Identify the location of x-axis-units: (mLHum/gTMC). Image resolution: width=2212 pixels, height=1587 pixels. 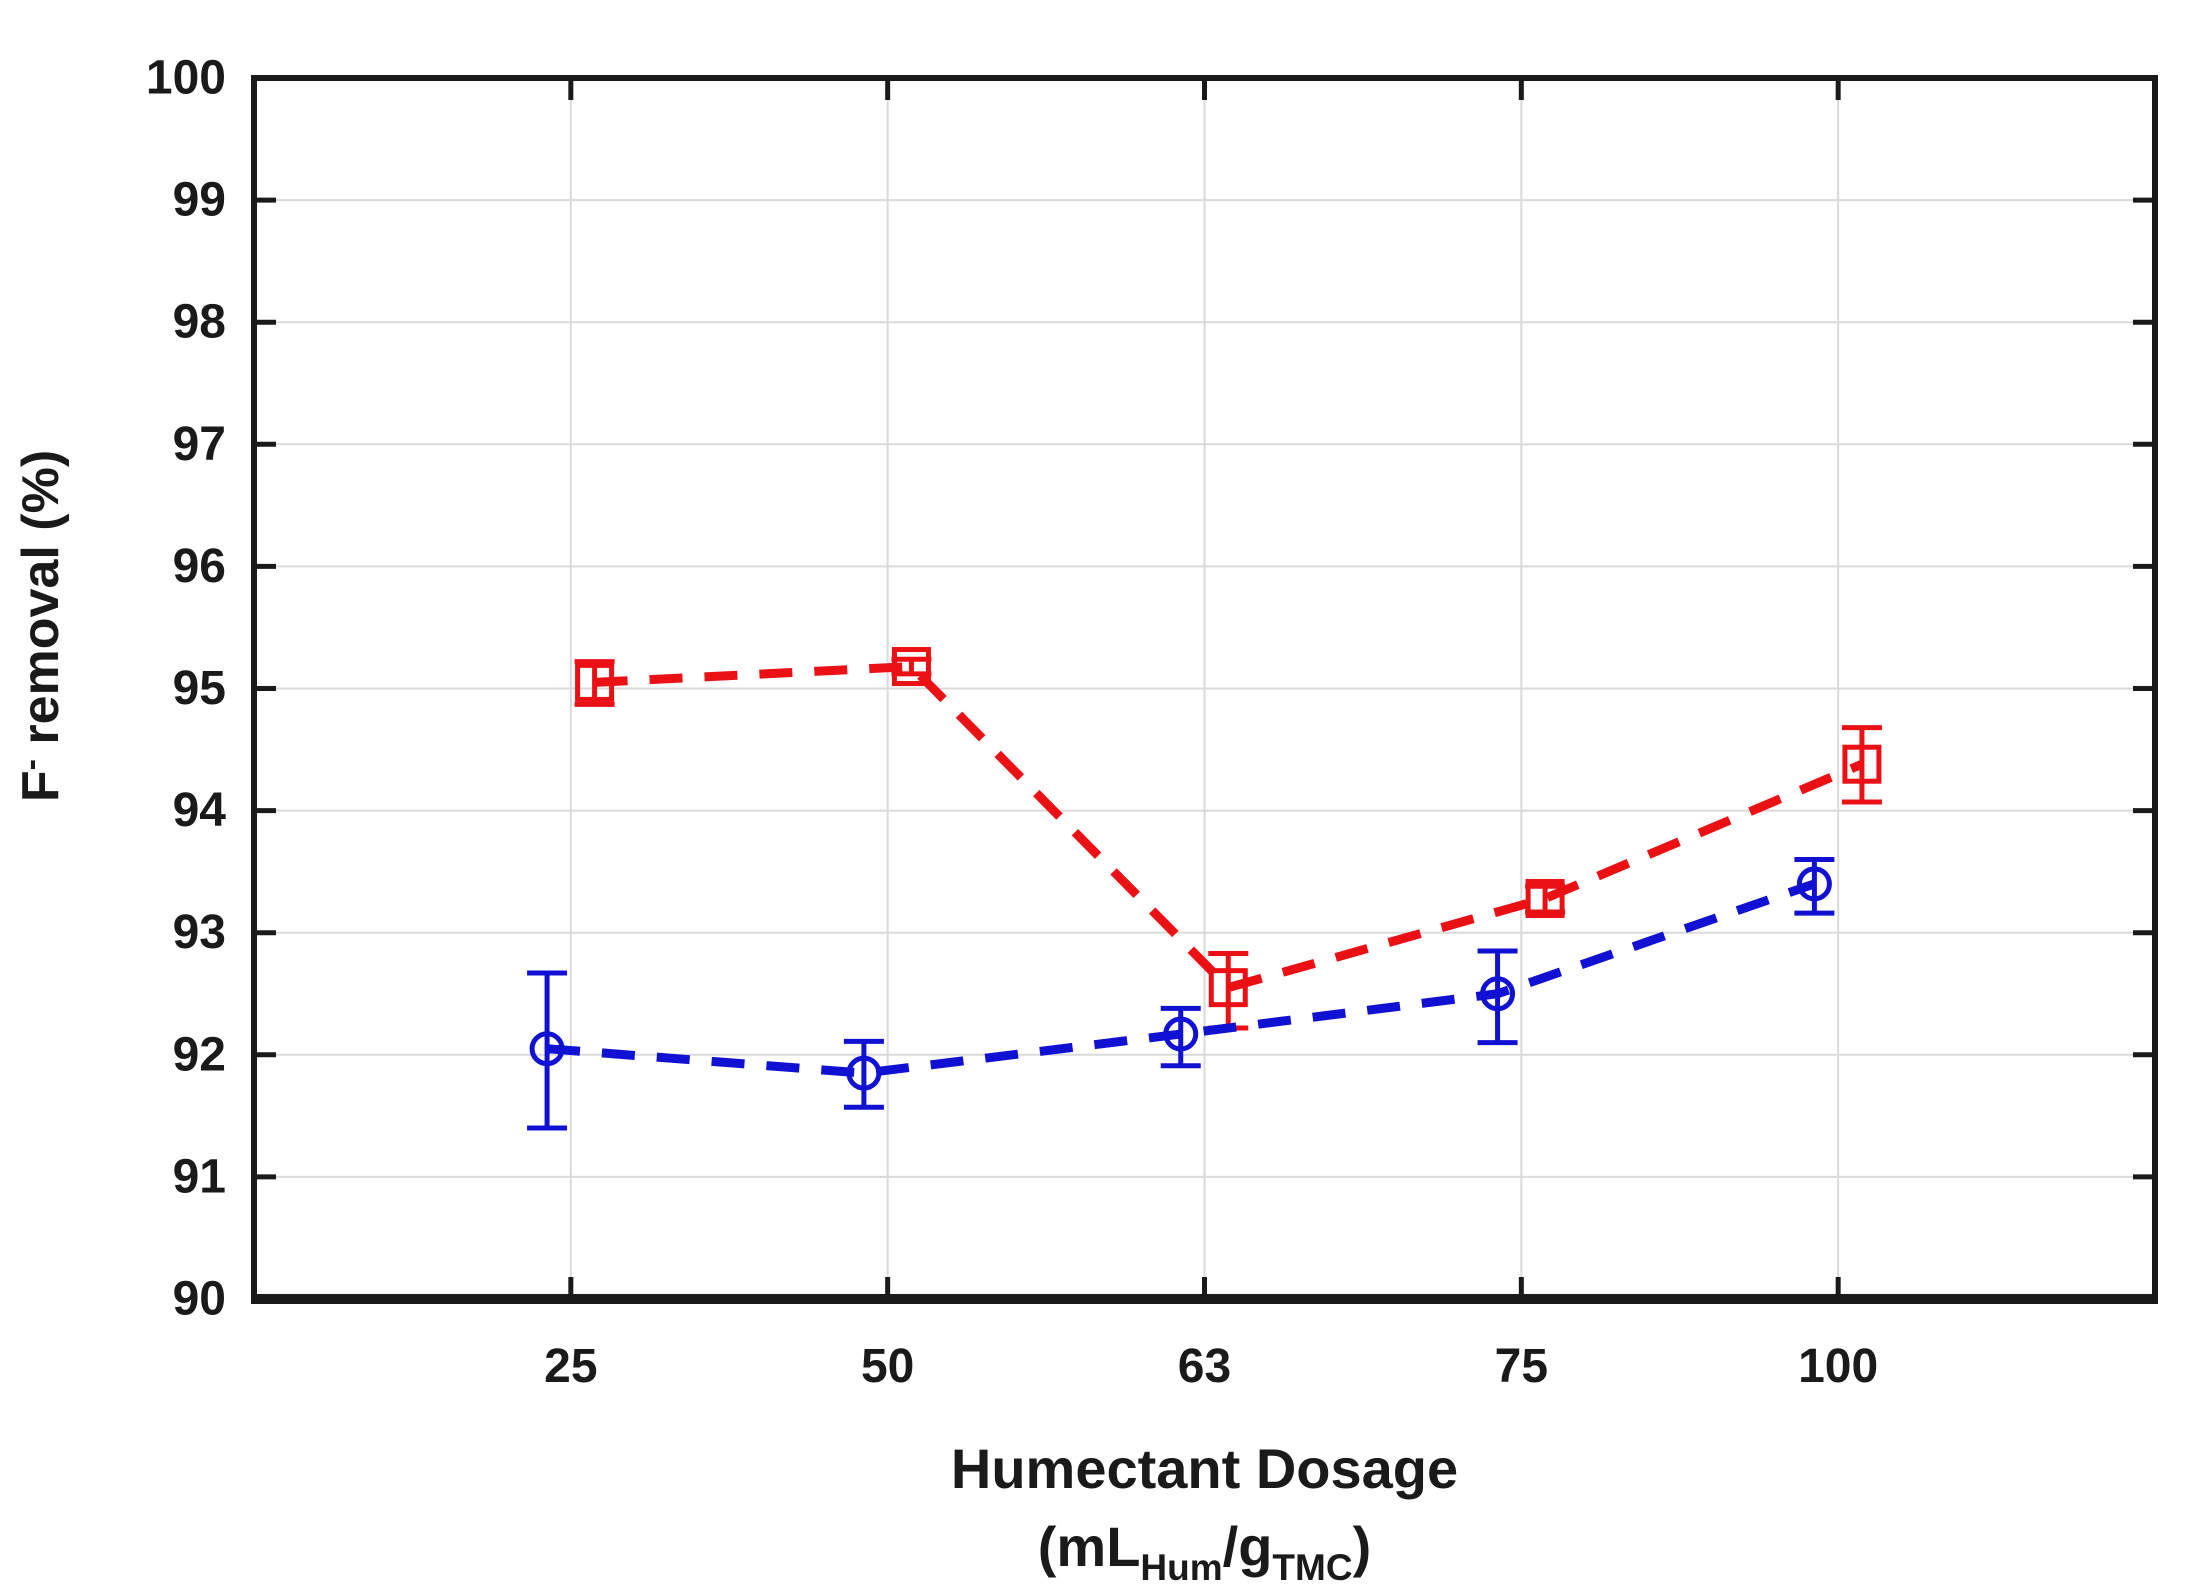
(1204, 1551).